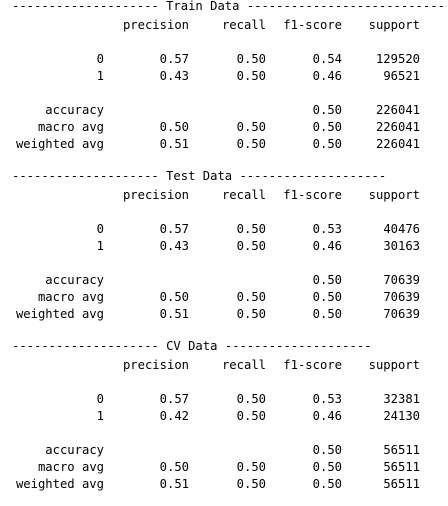  Describe the element at coordinates (174, 416) in the screenshot. I see `row-precision: 0.42` at that location.